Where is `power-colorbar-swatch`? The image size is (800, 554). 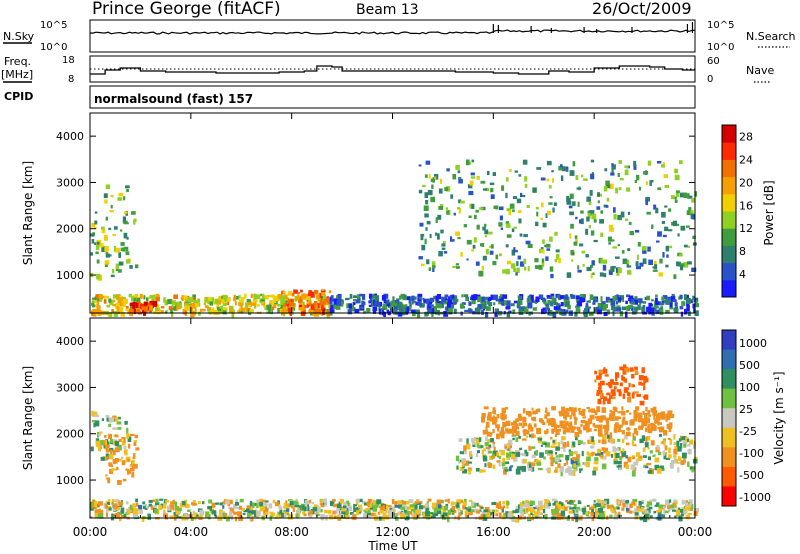
power-colorbar-swatch is located at coordinates (729, 134).